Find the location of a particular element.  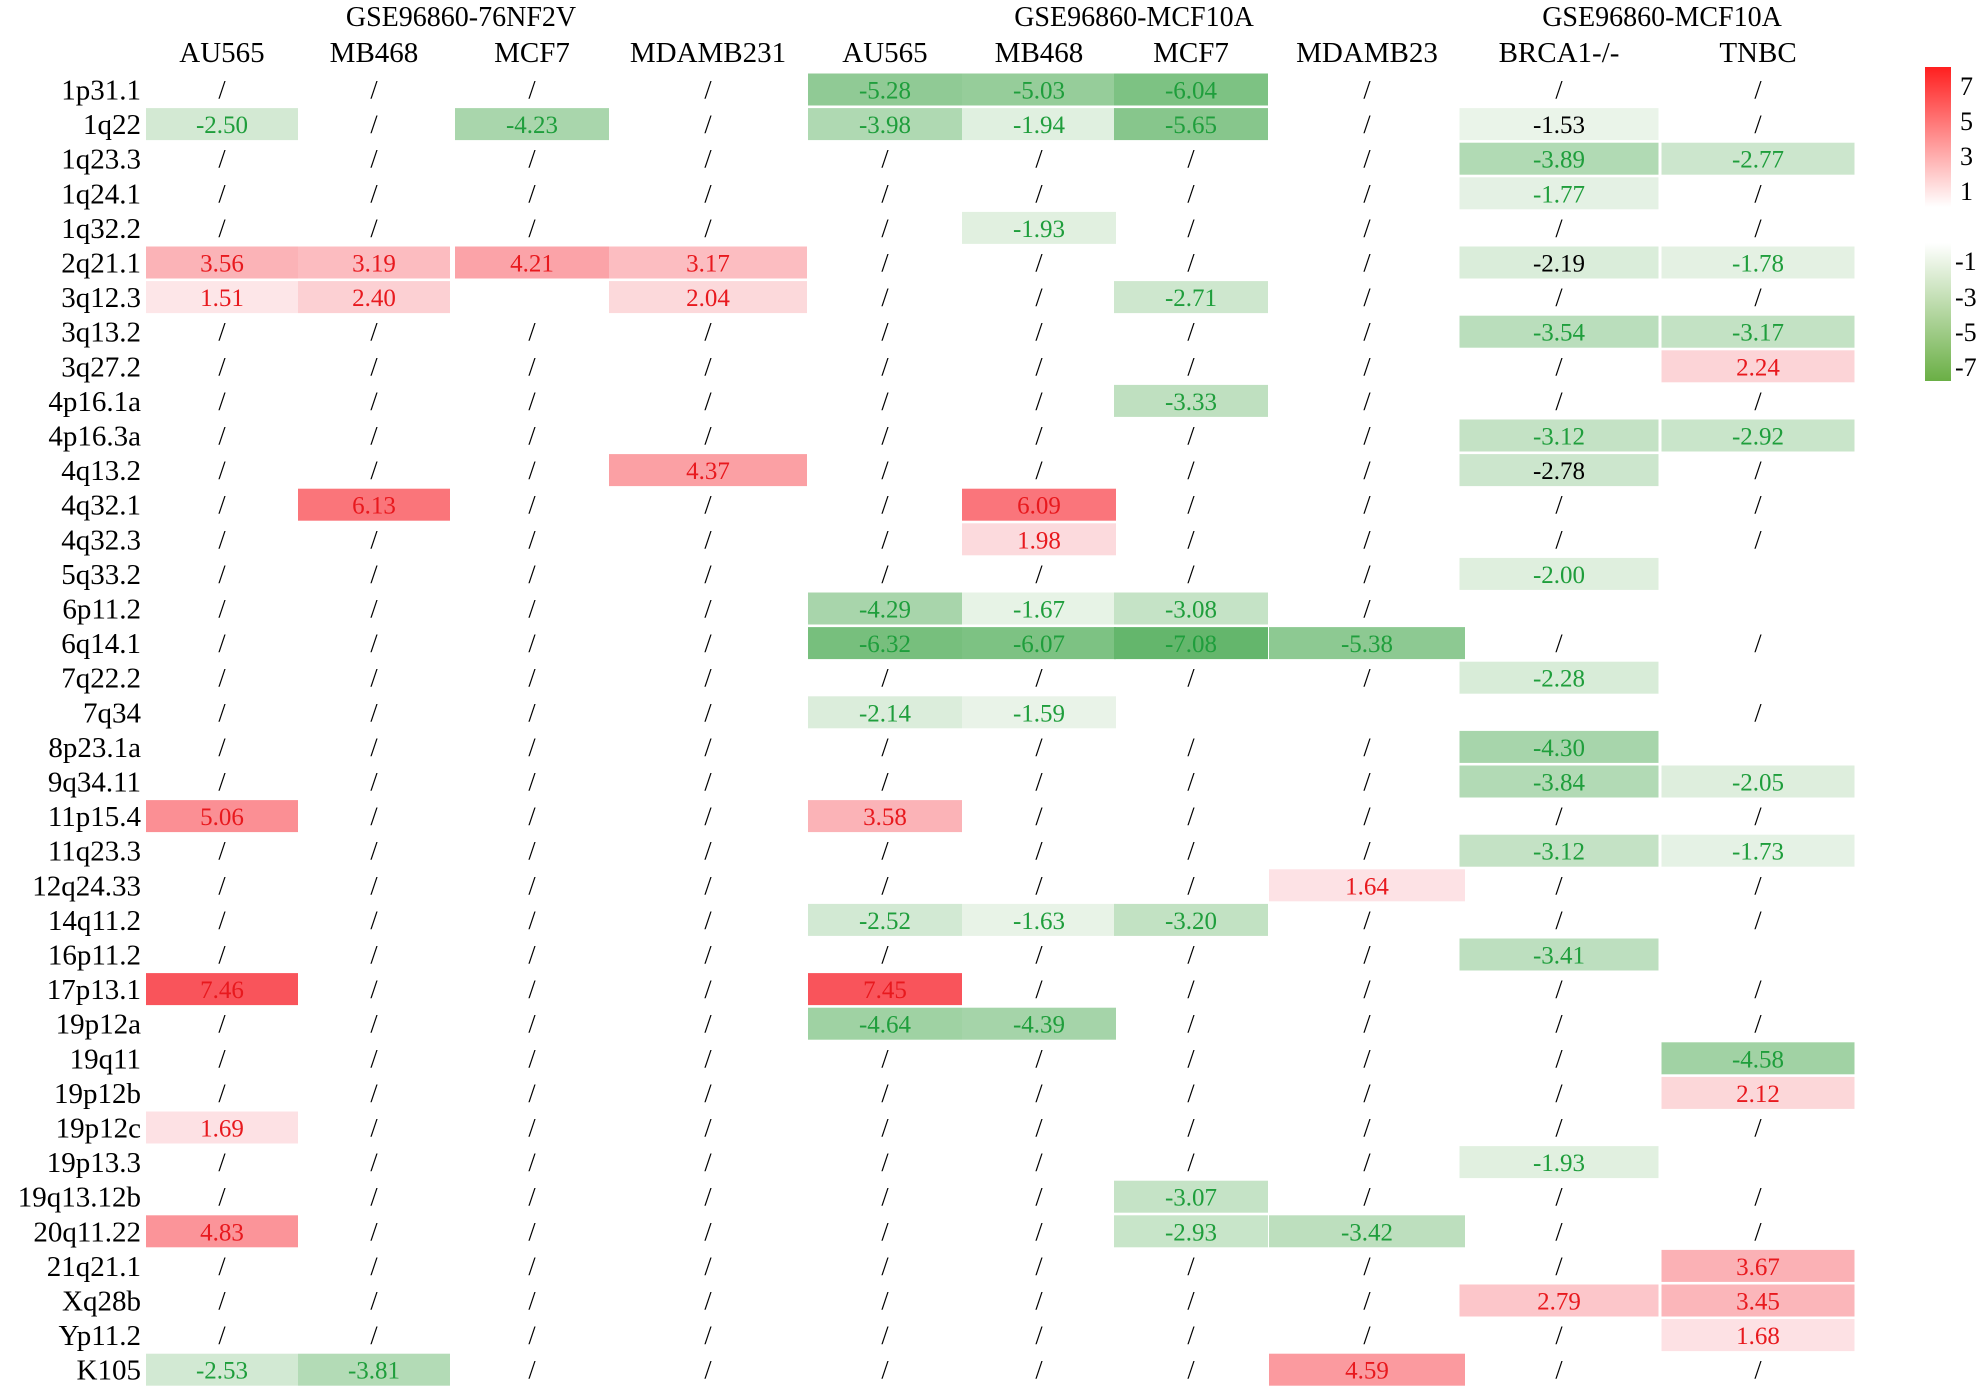

cell-value-19-8: -4.30 is located at coordinates (1559, 748).